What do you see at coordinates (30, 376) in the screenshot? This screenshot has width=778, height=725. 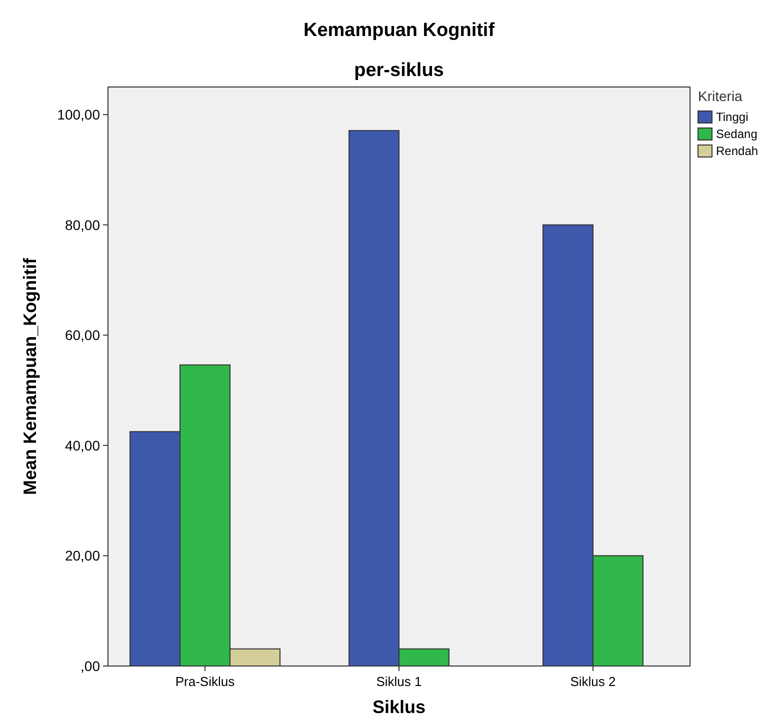 I see `y-axis-title: Mean Kemampuan_Kognitif` at bounding box center [30, 376].